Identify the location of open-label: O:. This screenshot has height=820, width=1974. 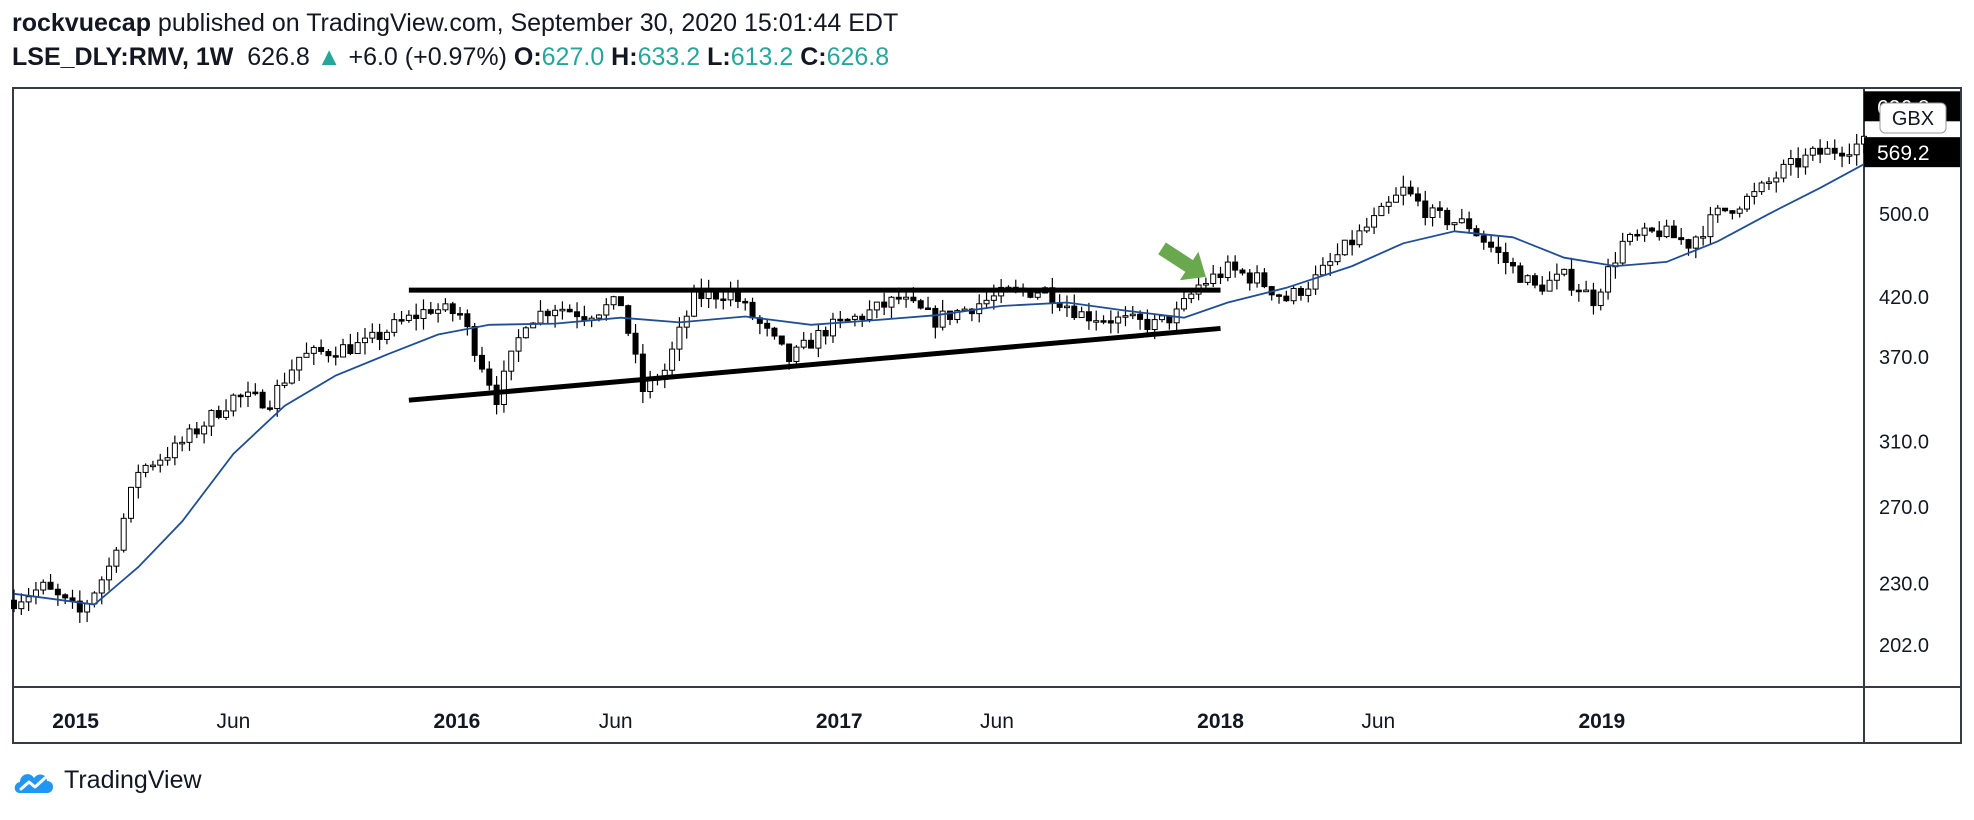
(527, 57).